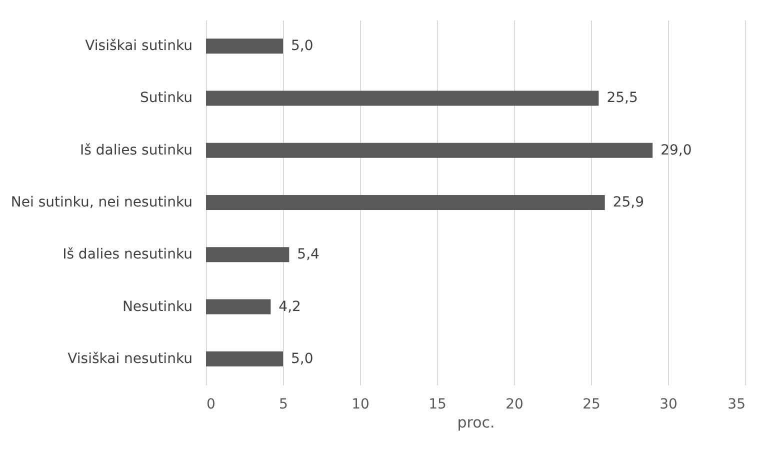 The width and height of the screenshot is (779, 476). Describe the element at coordinates (628, 202) in the screenshot. I see `data-label: 25,9` at that location.